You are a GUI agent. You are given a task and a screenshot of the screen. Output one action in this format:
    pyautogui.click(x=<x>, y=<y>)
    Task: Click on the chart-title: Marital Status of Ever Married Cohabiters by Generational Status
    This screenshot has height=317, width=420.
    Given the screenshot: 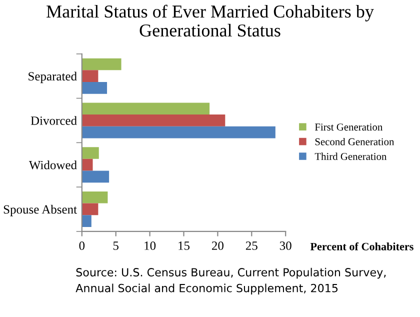 What is the action you would take?
    pyautogui.click(x=210, y=20)
    